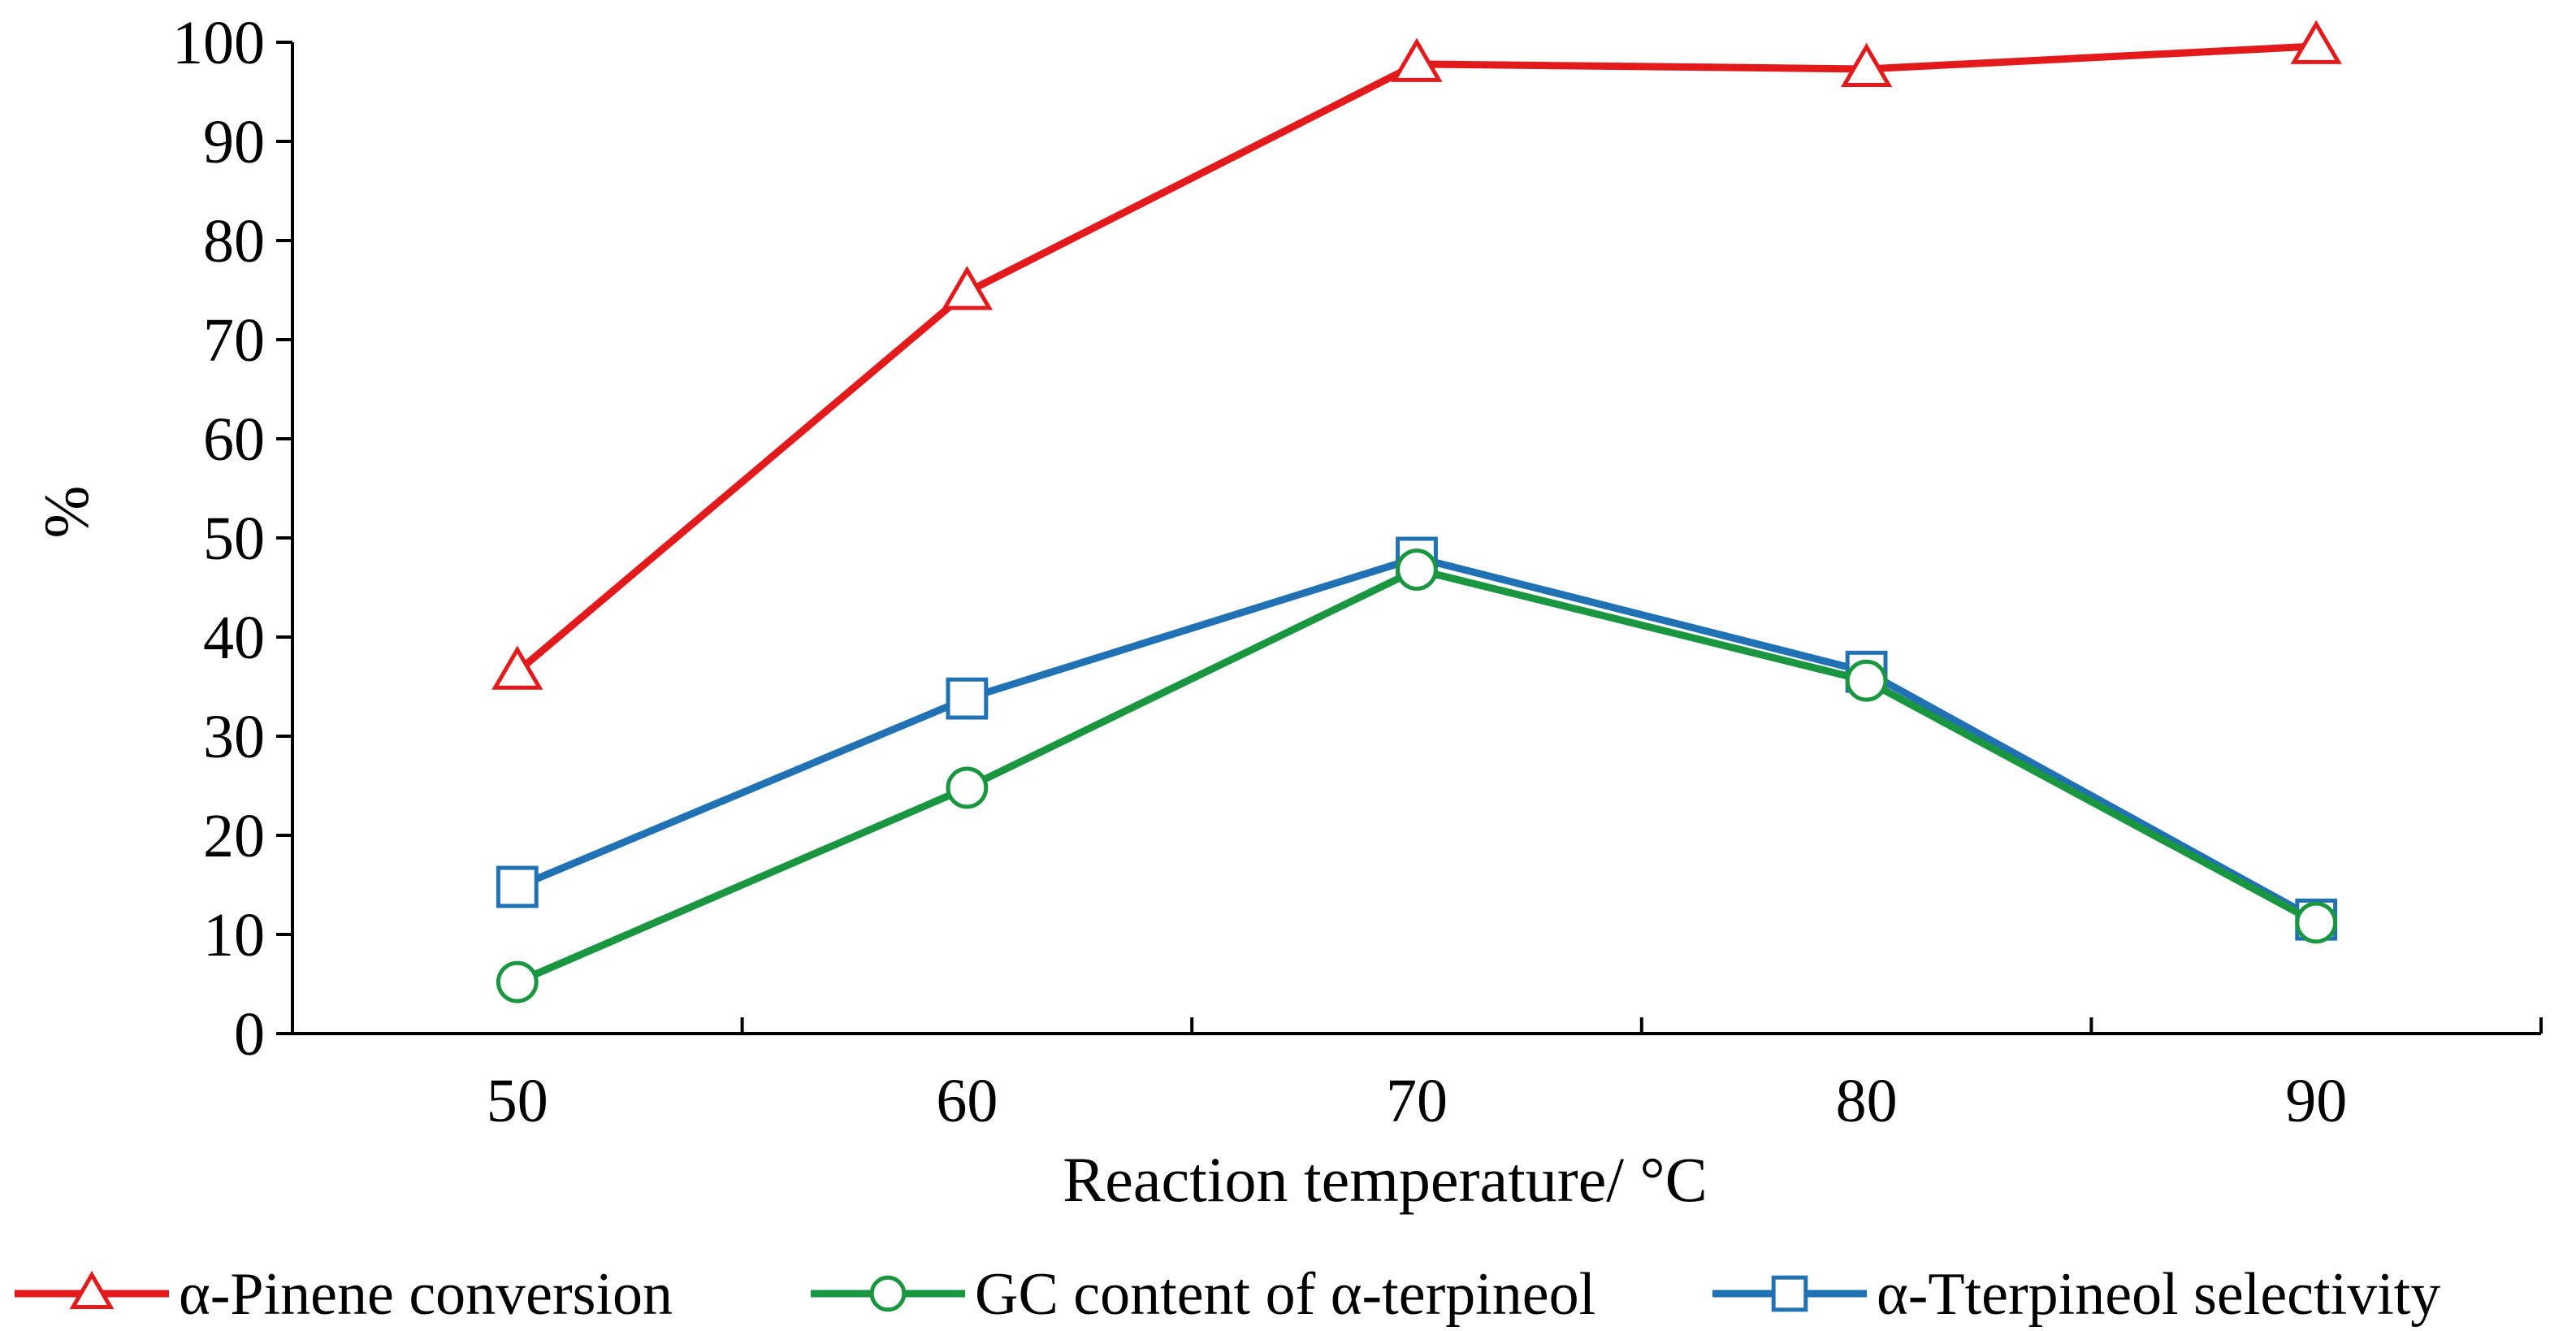 The height and width of the screenshot is (1331, 2576). Describe the element at coordinates (967, 1101) in the screenshot. I see `x-tick-label: 60` at that location.